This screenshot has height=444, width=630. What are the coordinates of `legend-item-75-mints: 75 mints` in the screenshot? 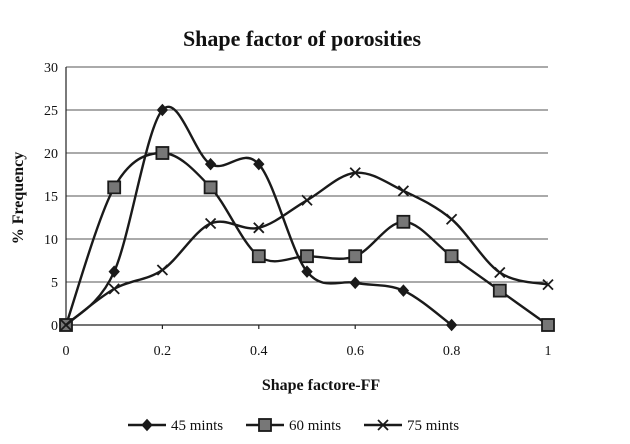 It's located at (411, 426).